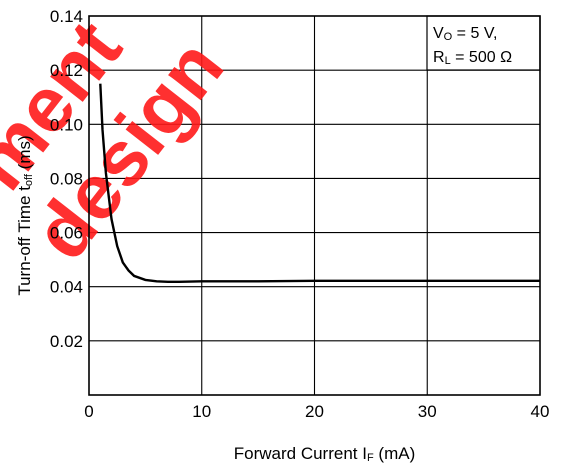  Describe the element at coordinates (540, 411) in the screenshot. I see `x-tick-label: 40` at that location.